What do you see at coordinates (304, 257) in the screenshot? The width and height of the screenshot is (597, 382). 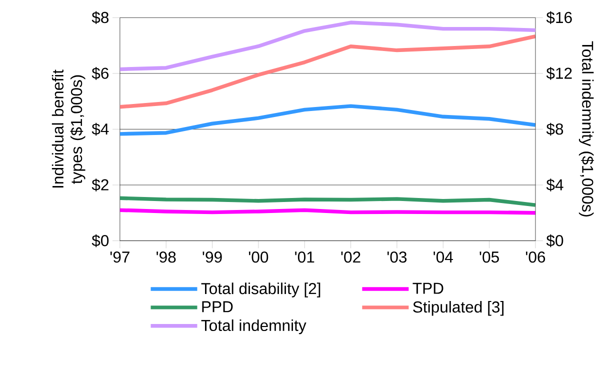 I see `x-tick-label: '01` at bounding box center [304, 257].